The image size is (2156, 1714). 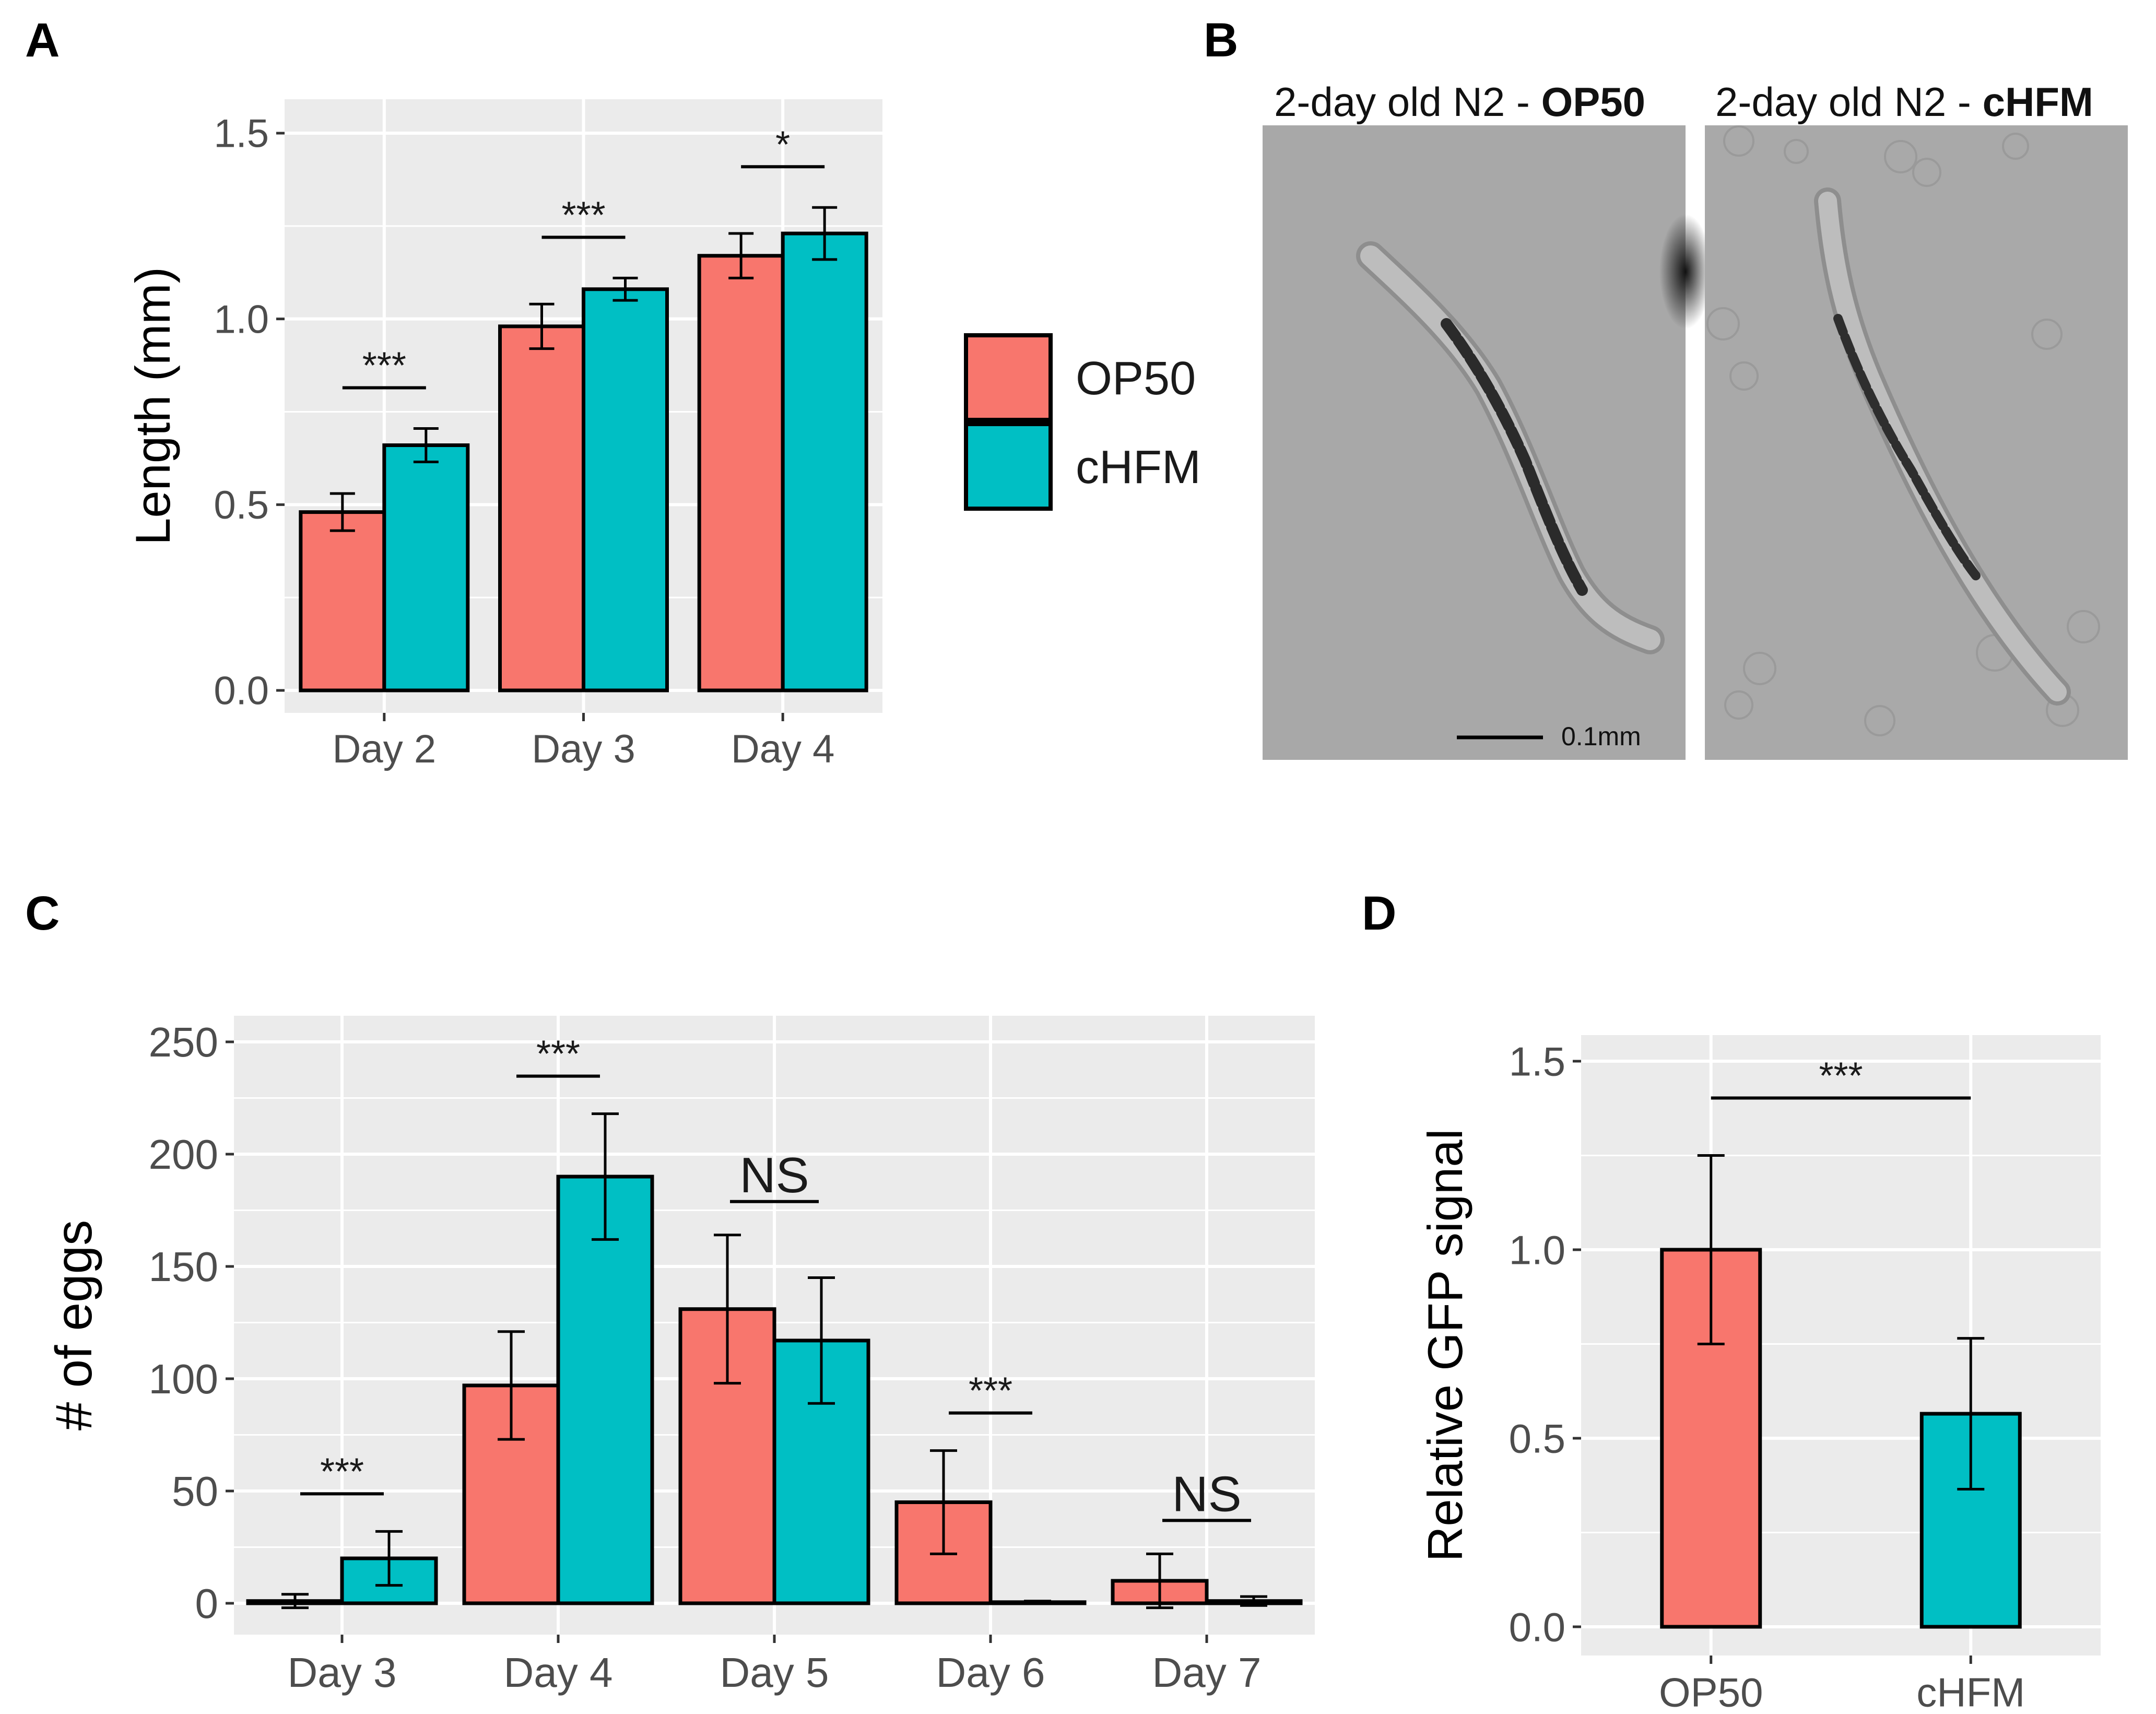 What do you see at coordinates (1686, 272) in the screenshot?
I see `photo-left-edge-shadow` at bounding box center [1686, 272].